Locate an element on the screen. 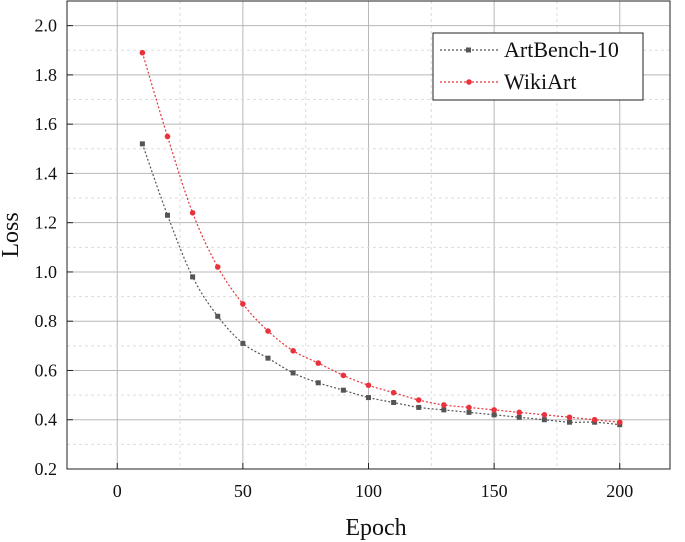  y-tick-label: 1.4 is located at coordinates (46, 173).